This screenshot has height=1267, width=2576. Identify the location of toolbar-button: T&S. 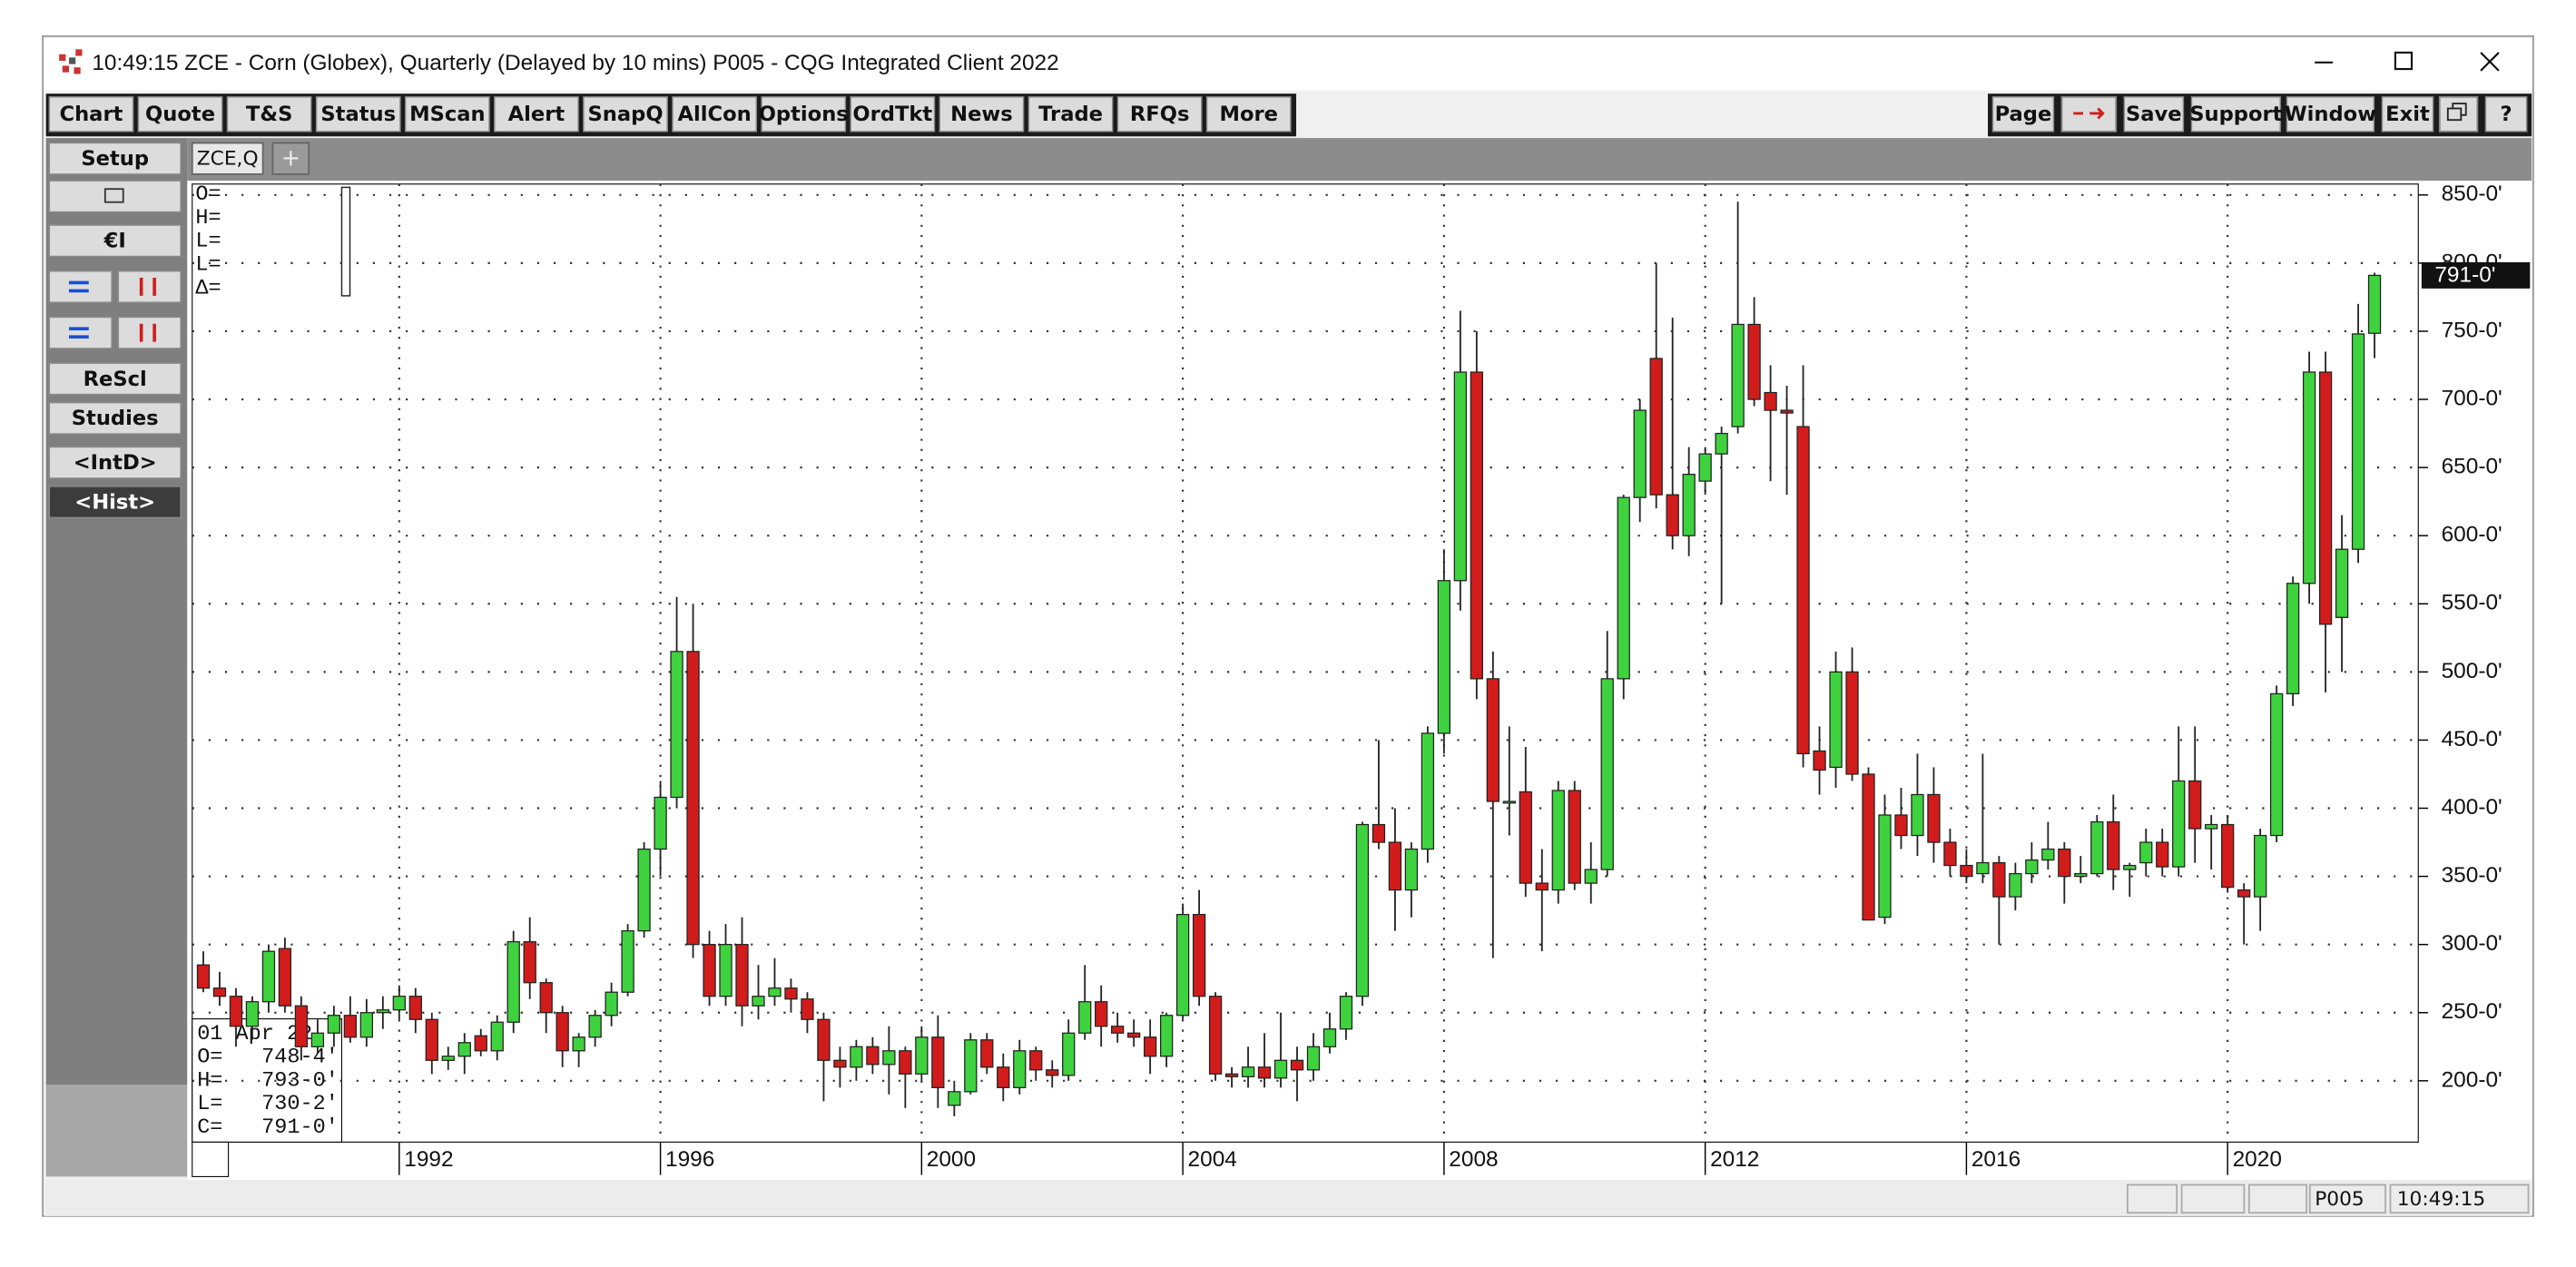
(269, 114).